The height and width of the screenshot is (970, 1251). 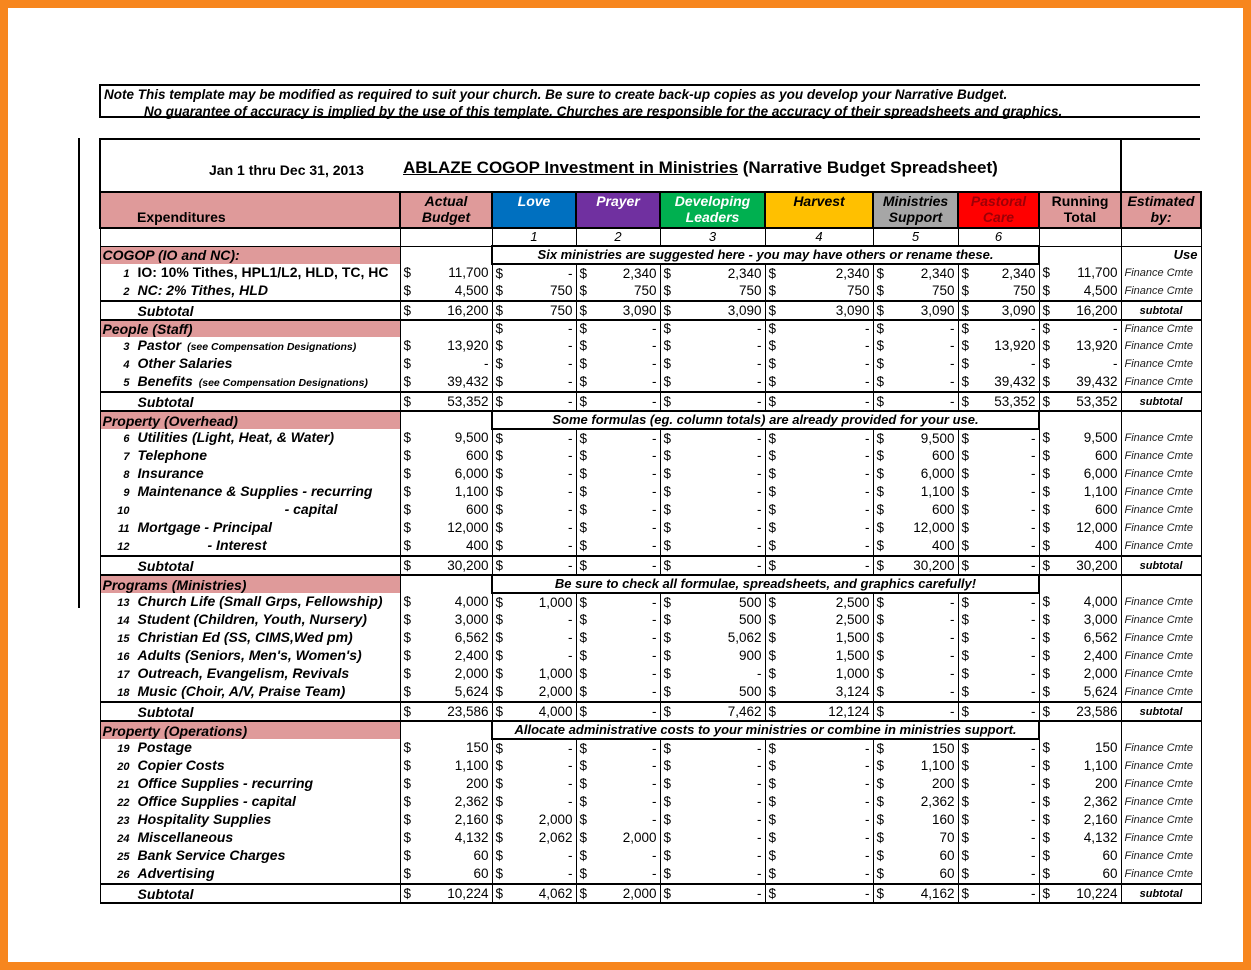 What do you see at coordinates (1080, 401) in the screenshot?
I see `amount-cell: $53,352` at bounding box center [1080, 401].